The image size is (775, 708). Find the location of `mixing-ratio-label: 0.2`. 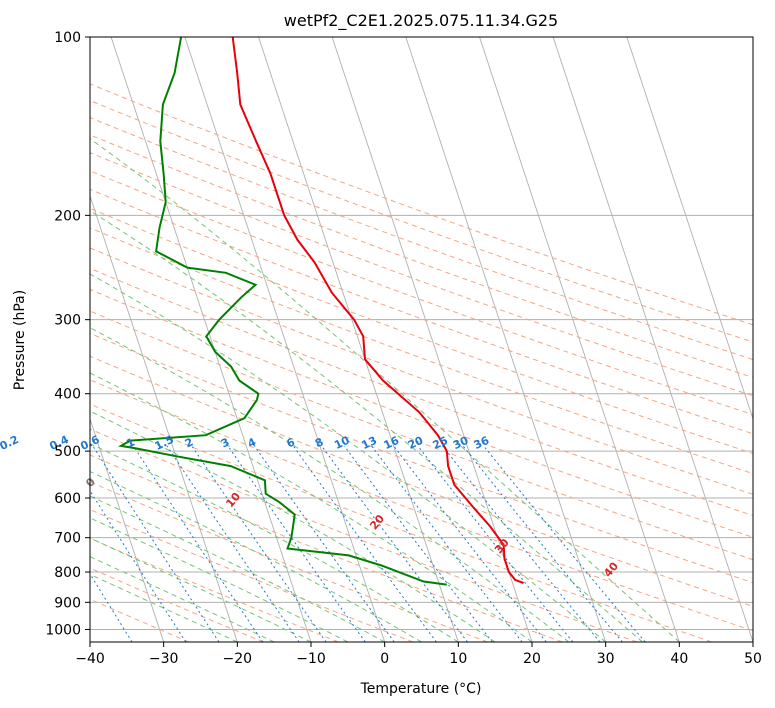

mixing-ratio-label: 0.2 is located at coordinates (10, 443).